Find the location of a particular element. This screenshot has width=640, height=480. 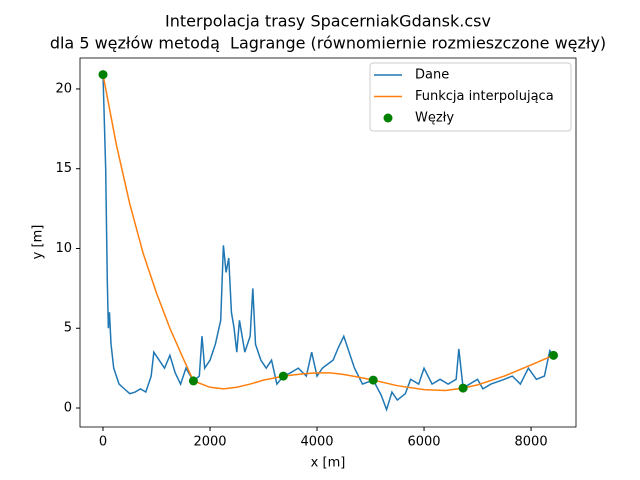

legend-marker is located at coordinates (388, 118).